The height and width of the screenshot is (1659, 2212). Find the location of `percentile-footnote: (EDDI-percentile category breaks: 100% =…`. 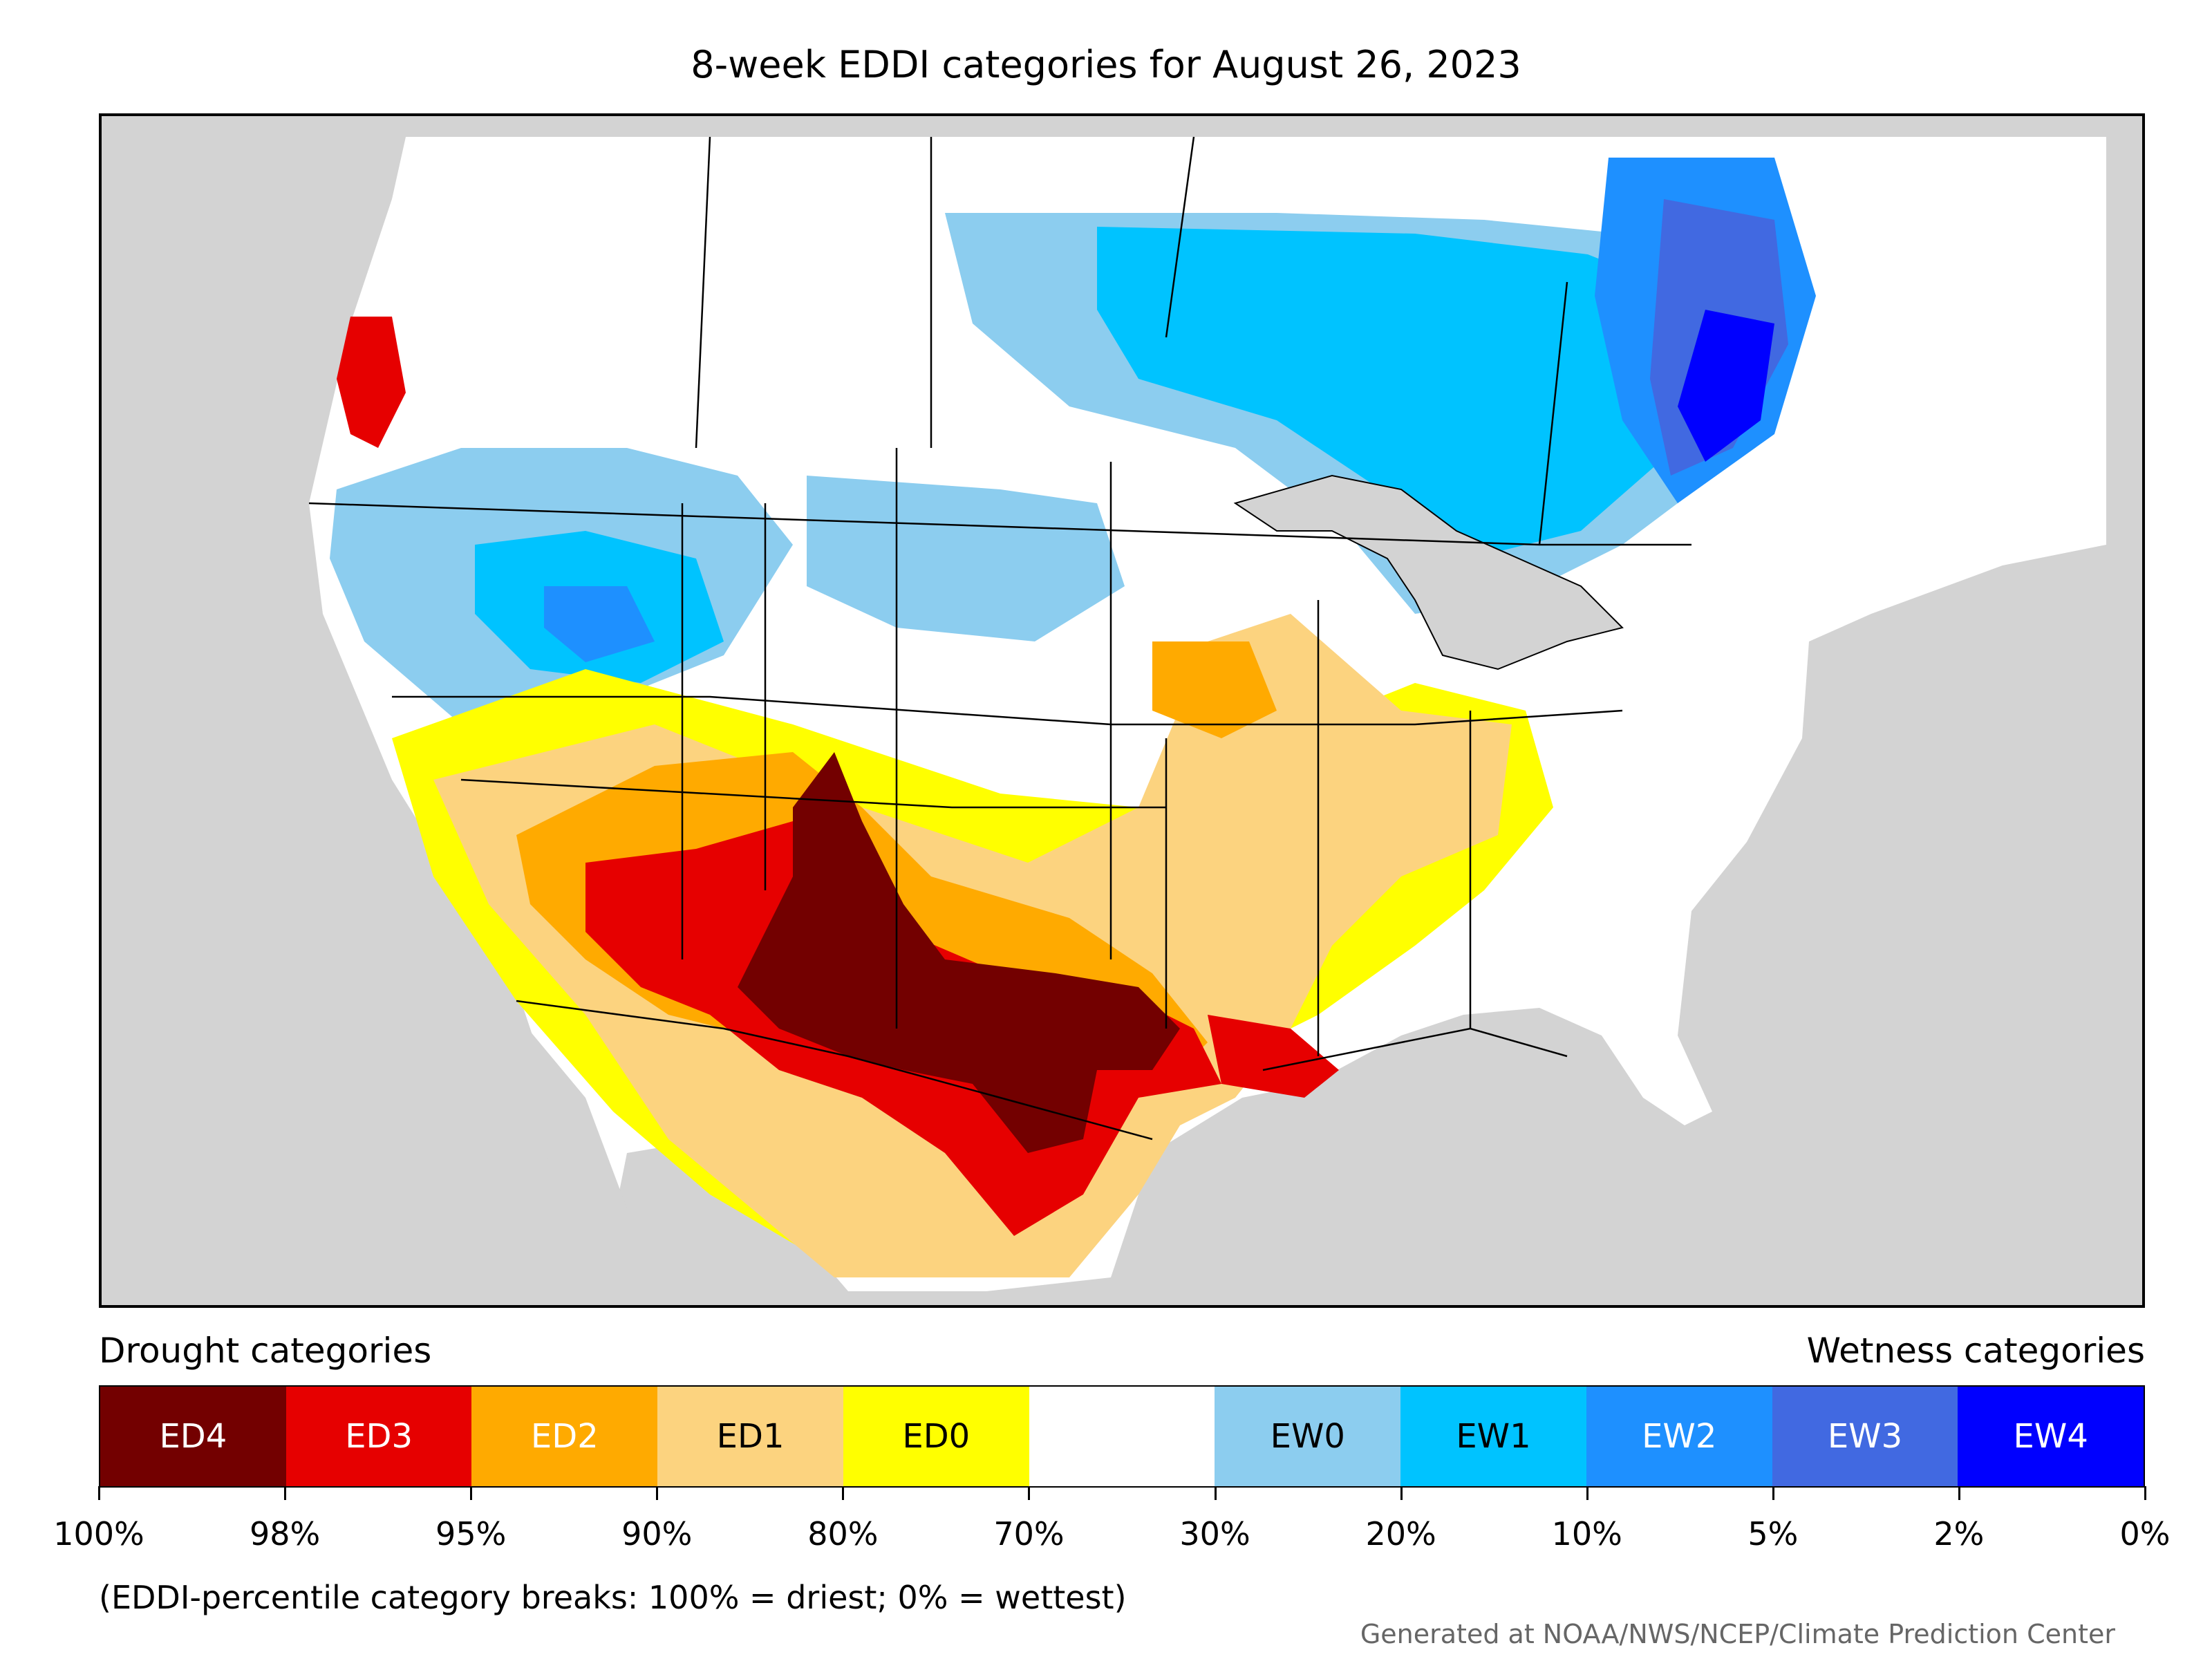

percentile-footnote: (EDDI-percentile category breaks: 100% =… is located at coordinates (613, 1597).